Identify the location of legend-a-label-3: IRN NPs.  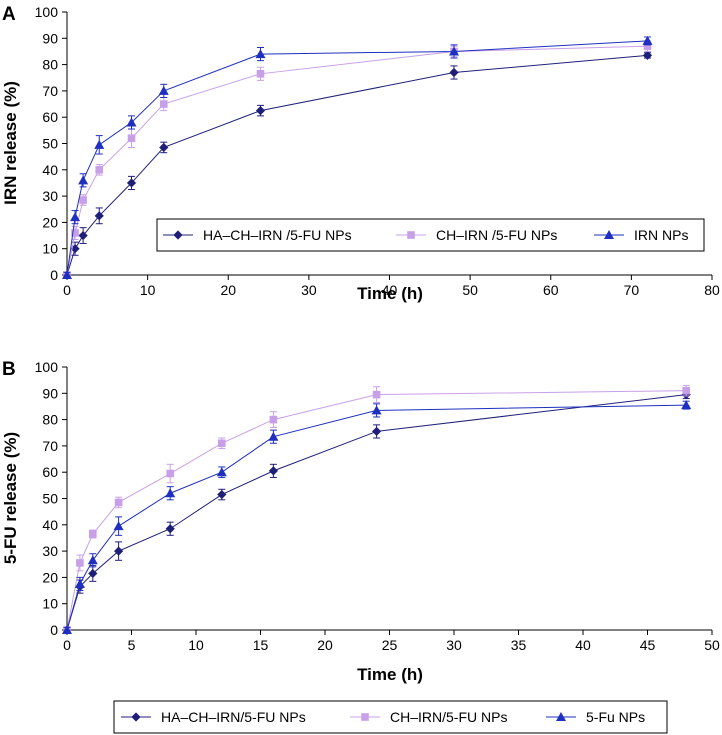
(661, 235).